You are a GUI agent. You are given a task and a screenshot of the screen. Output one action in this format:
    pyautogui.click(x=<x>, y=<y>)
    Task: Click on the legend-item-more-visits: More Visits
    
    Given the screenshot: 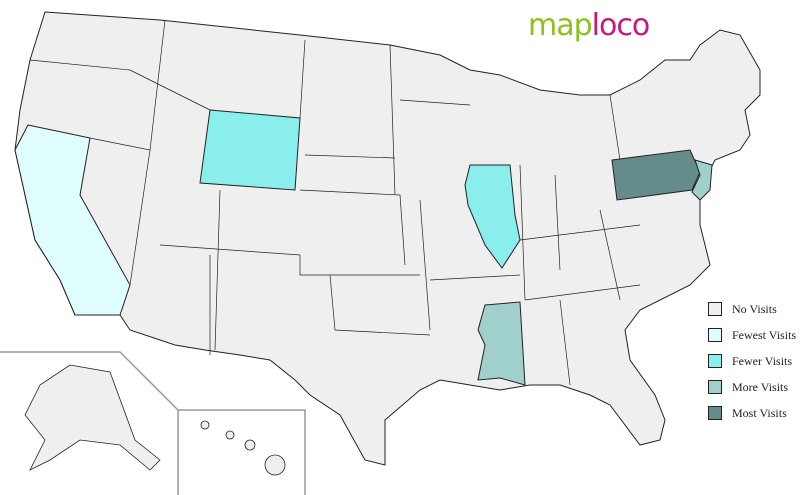 What is the action you would take?
    pyautogui.click(x=752, y=387)
    